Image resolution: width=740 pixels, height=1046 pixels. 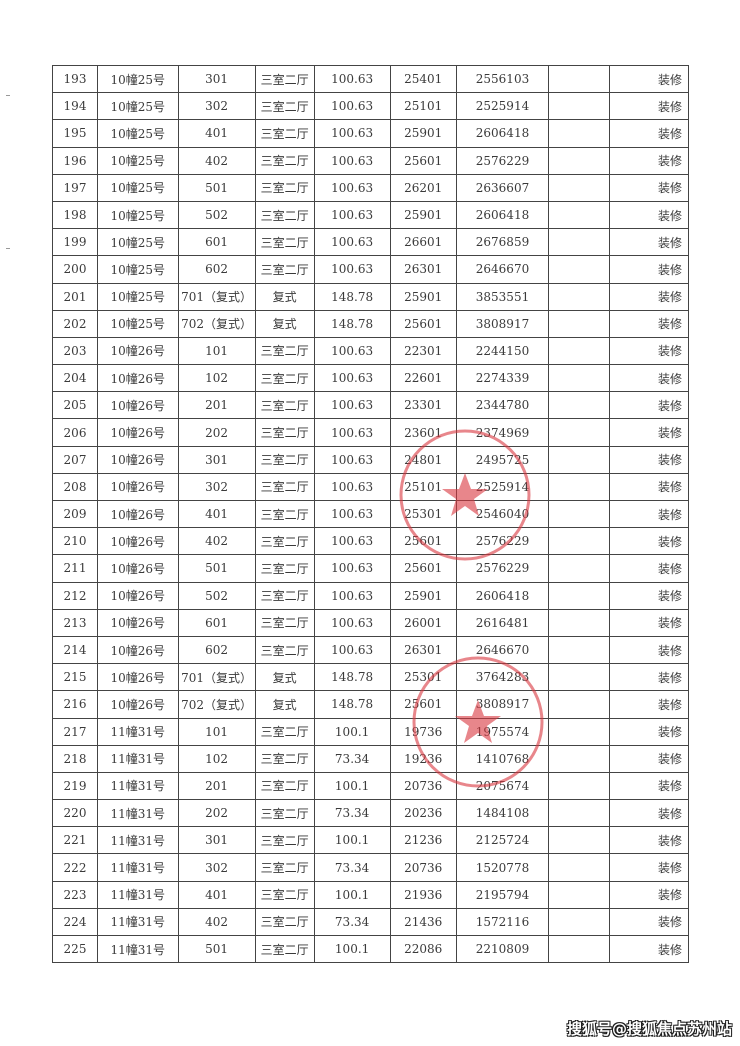 I want to click on total-price-cell: 3808917, so click(x=502, y=323).